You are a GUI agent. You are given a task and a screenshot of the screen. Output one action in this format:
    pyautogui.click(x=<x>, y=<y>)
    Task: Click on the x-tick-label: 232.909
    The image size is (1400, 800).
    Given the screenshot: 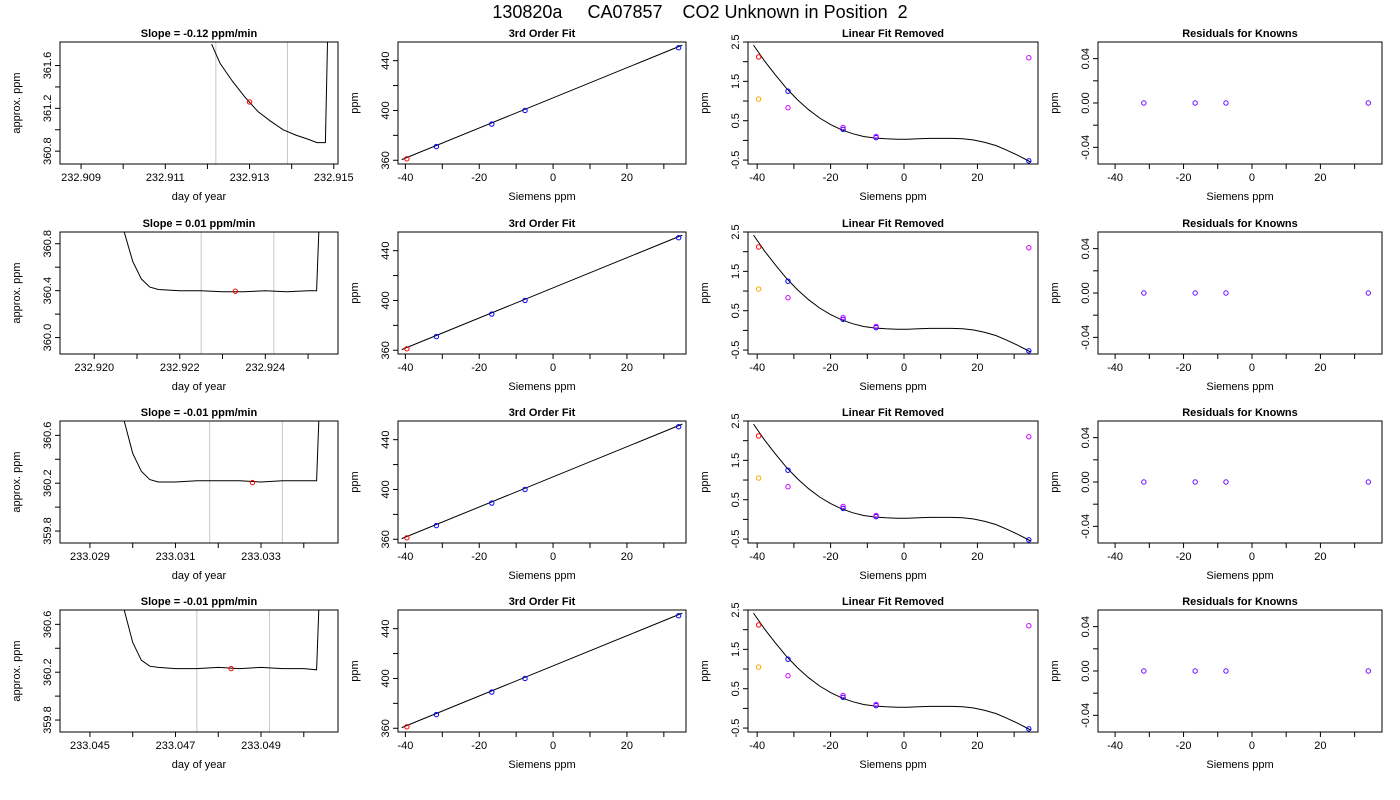 What is the action you would take?
    pyautogui.click(x=81, y=178)
    